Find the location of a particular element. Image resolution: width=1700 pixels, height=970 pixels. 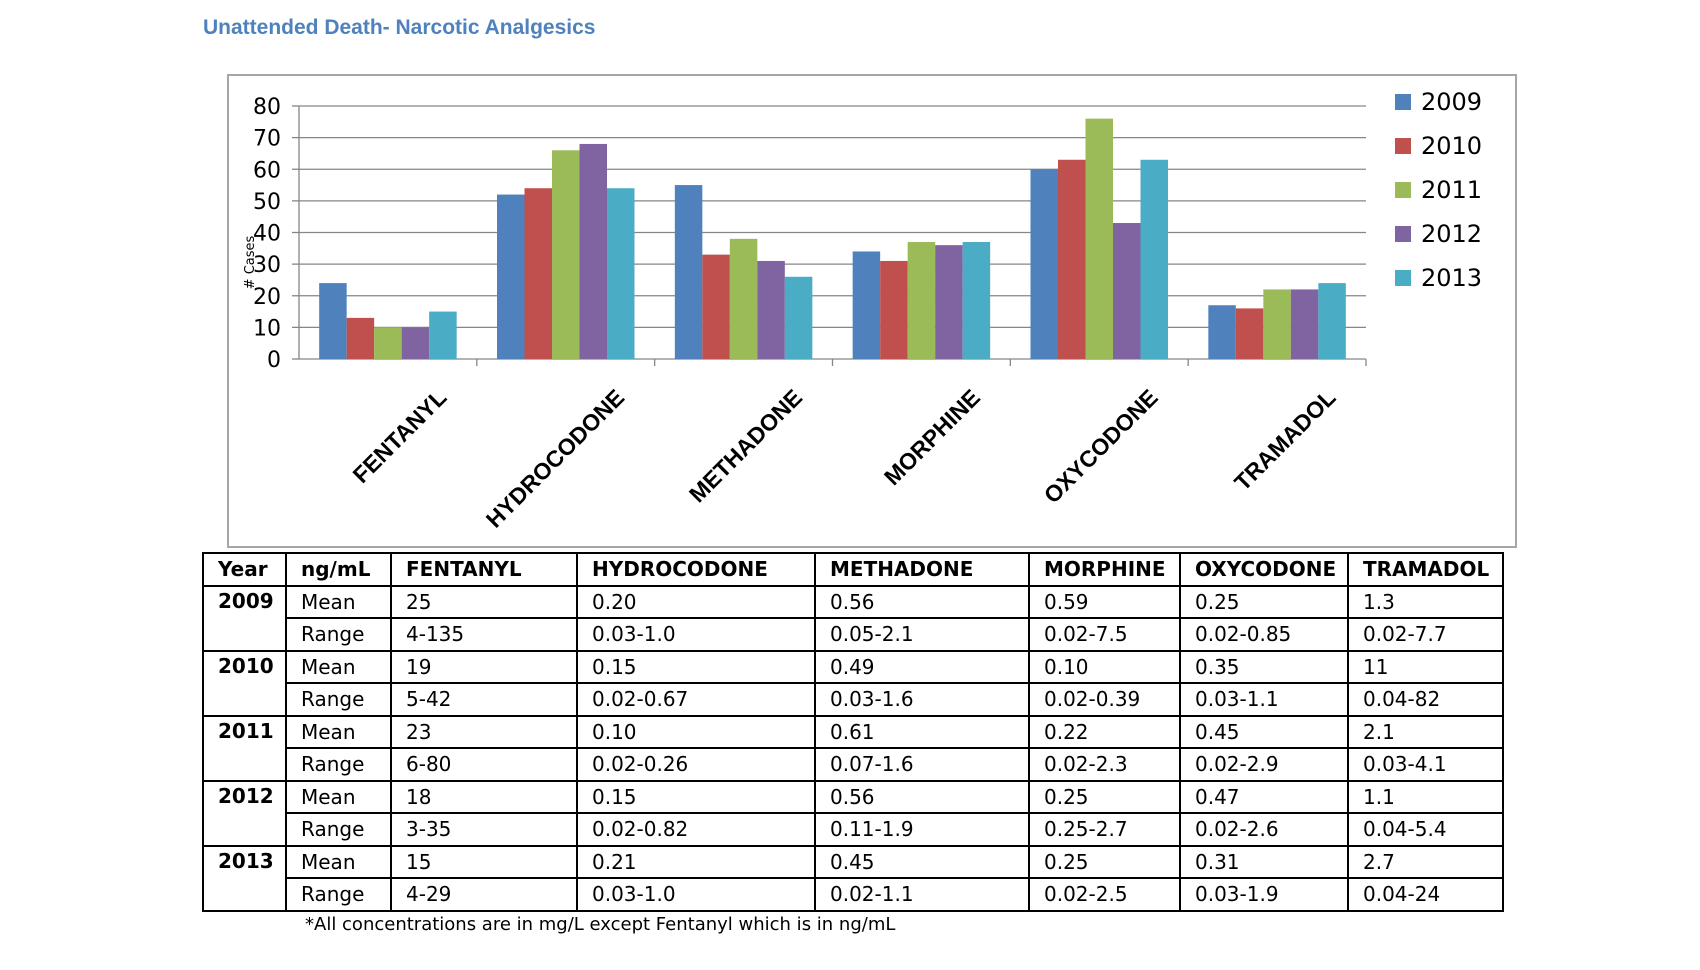

value-cell: 0.49 is located at coordinates (922, 666).